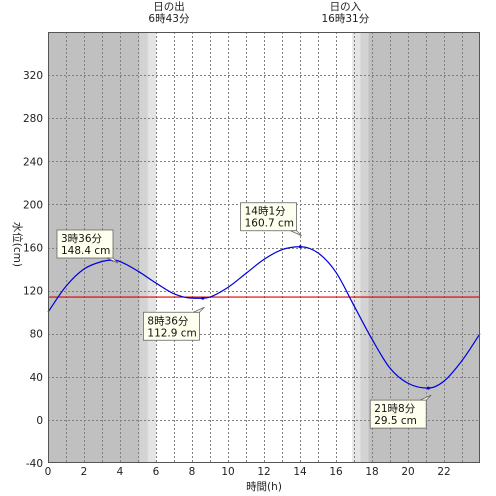 This screenshot has width=496, height=496. What do you see at coordinates (48, 472) in the screenshot?
I see `x-tick-label: 0` at bounding box center [48, 472].